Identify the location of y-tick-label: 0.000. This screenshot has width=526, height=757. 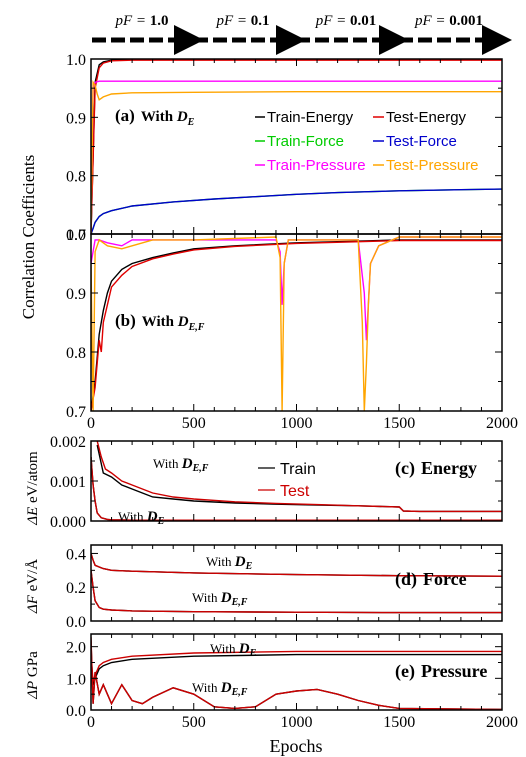
(68, 522).